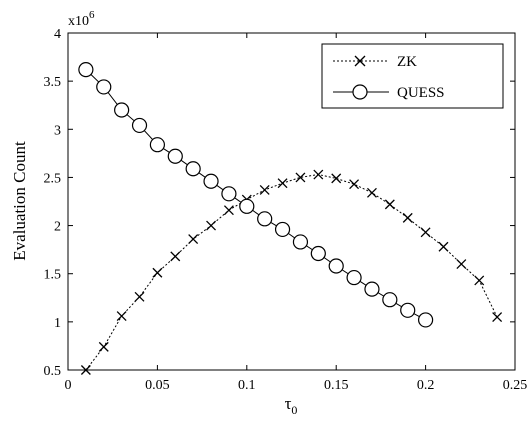 The image size is (530, 422). Describe the element at coordinates (294, 410) in the screenshot. I see `x-axis-label-subscript: 0` at that location.